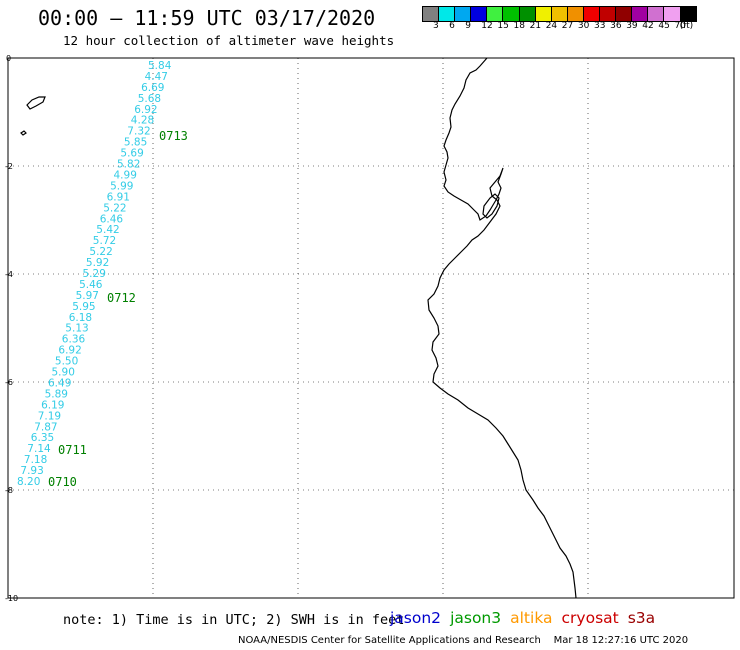  What do you see at coordinates (31, 471) in the screenshot?
I see `swh-value-label: 7.93` at bounding box center [31, 471].